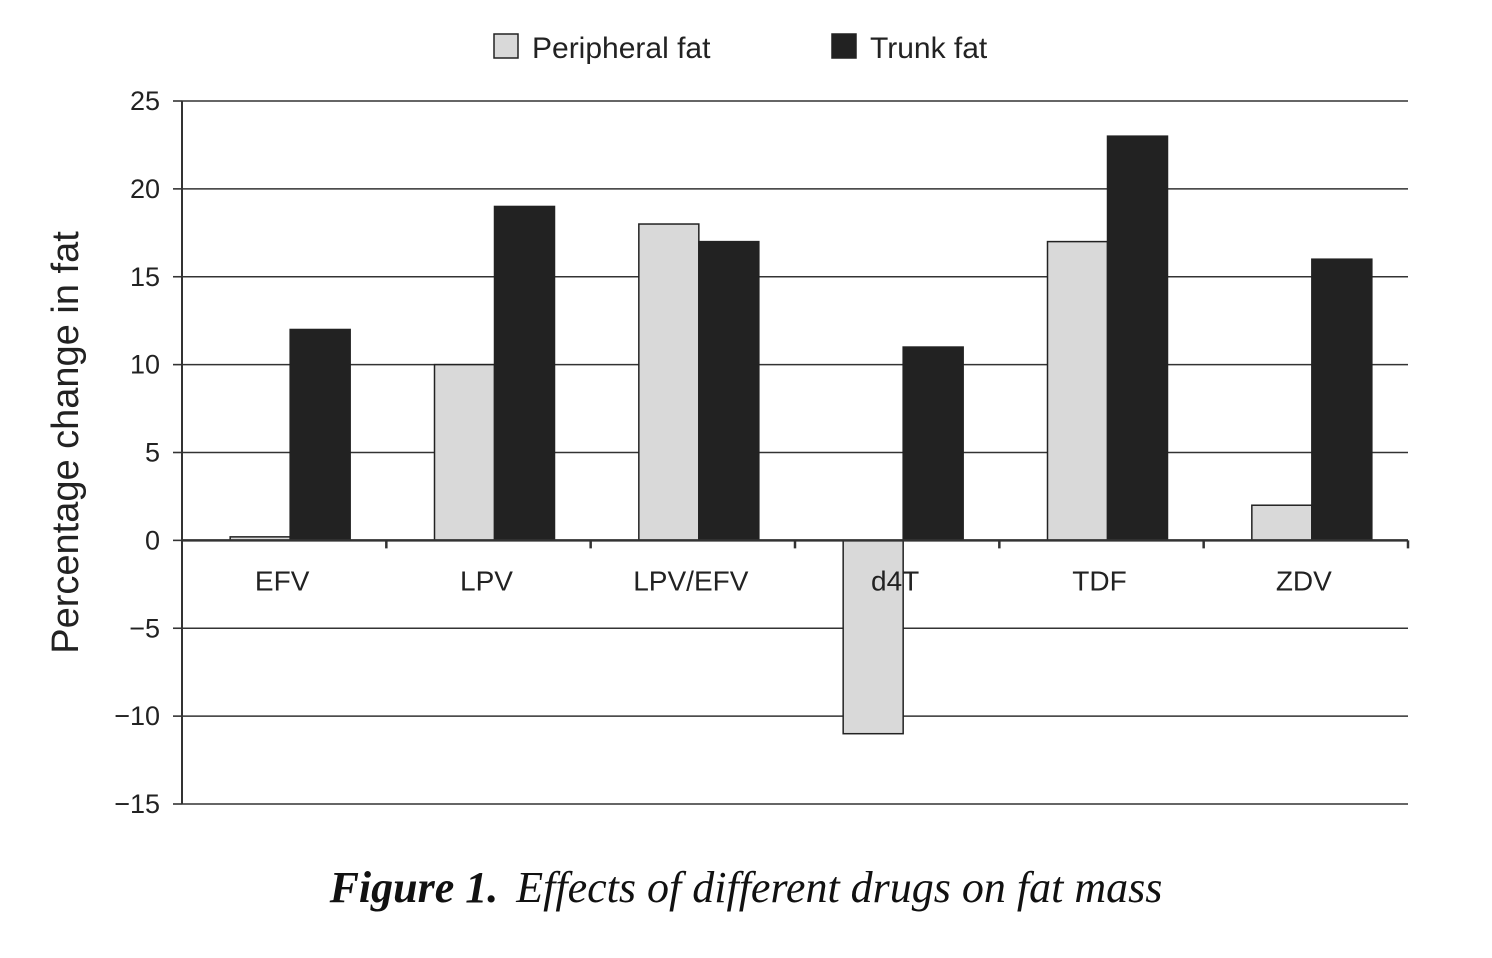 The height and width of the screenshot is (958, 1492). Describe the element at coordinates (145, 277) in the screenshot. I see `y-tick-label: 15` at that location.